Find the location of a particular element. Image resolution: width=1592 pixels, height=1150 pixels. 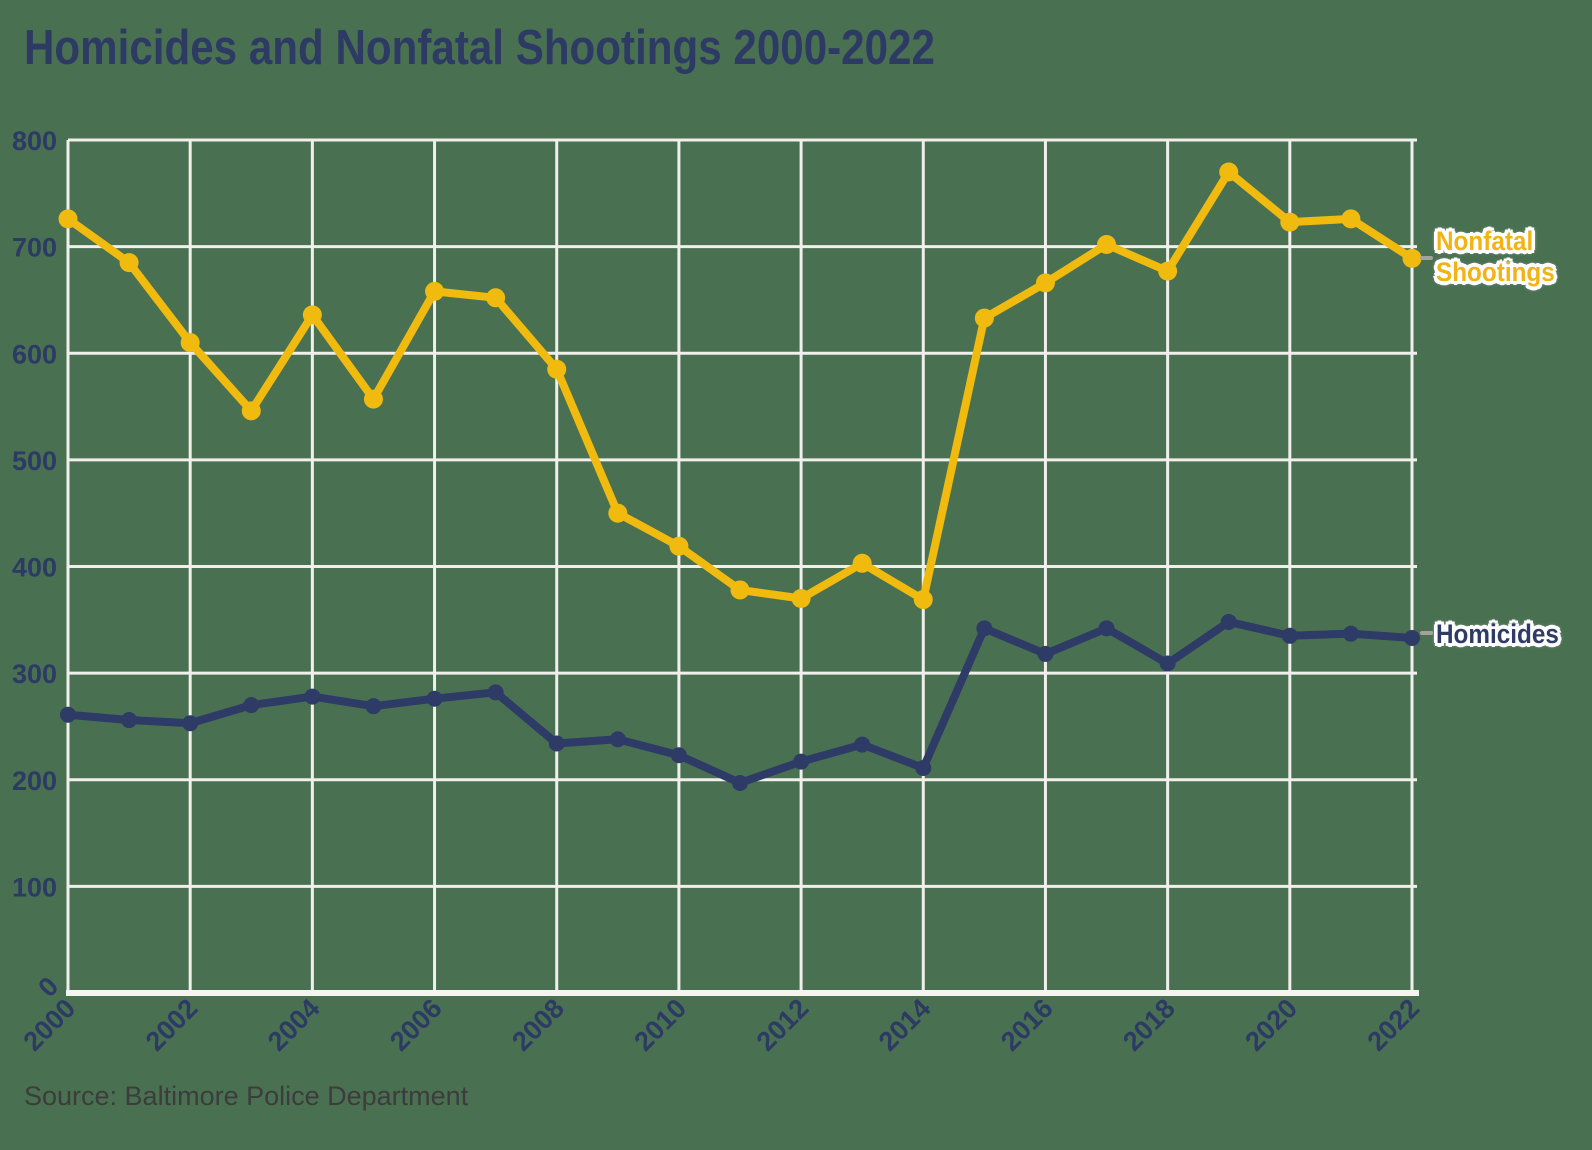

x-tick-label: 2020 is located at coordinates (1271, 1025).